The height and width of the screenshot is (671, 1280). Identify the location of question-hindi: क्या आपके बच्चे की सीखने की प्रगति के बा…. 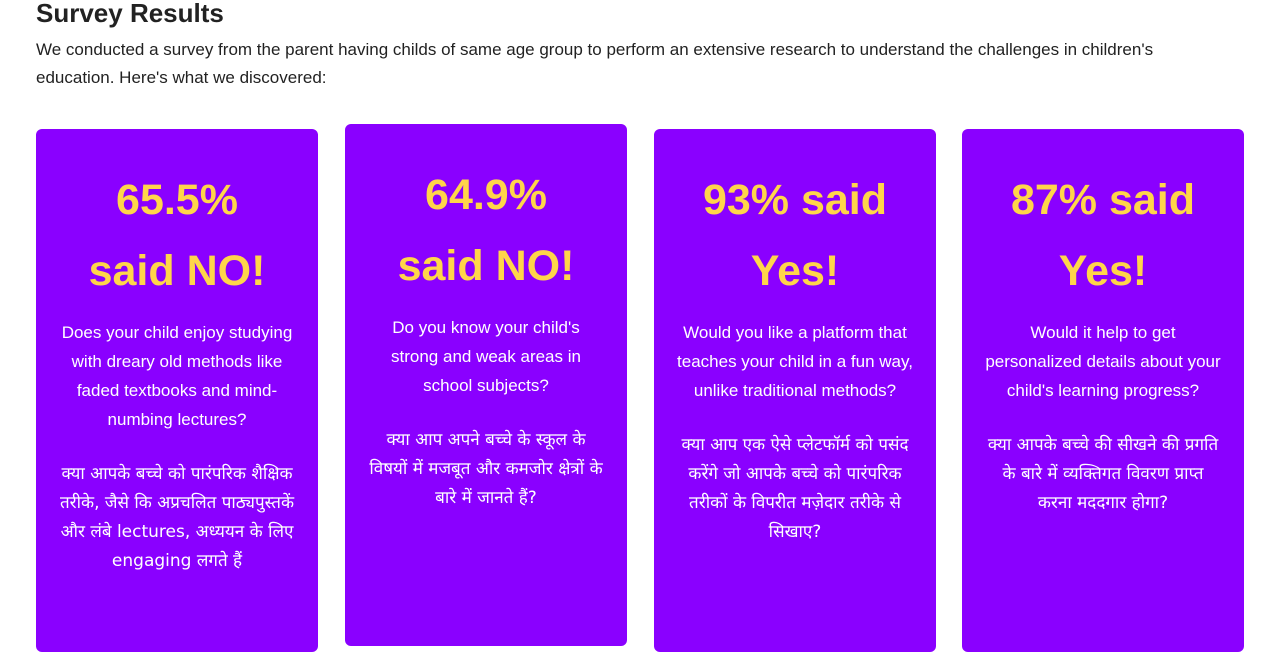
(1103, 474).